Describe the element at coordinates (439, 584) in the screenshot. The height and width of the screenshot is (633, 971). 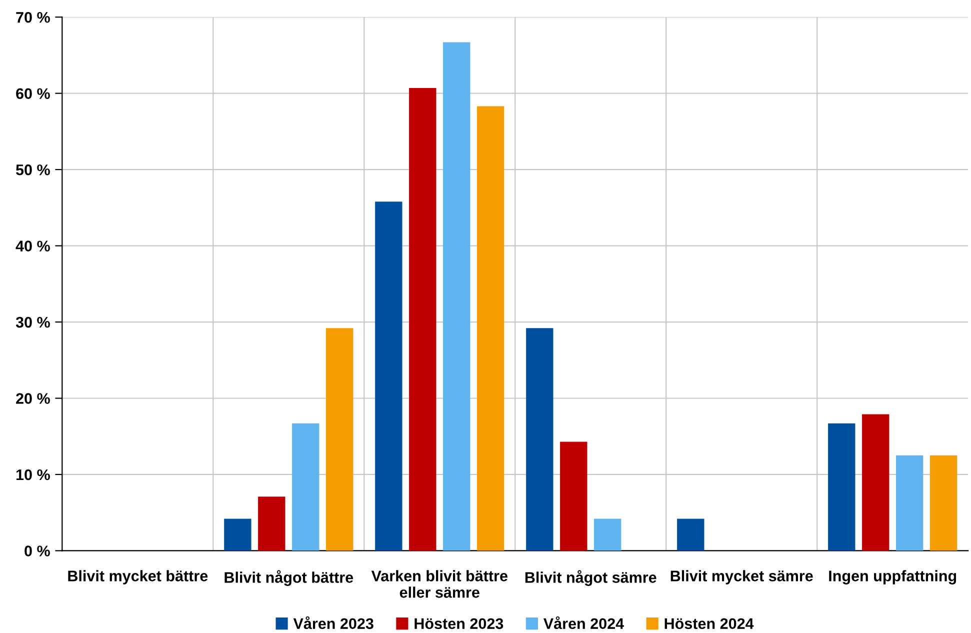
I see `x-tick-label: Varken blivit bättre eller sämre` at that location.